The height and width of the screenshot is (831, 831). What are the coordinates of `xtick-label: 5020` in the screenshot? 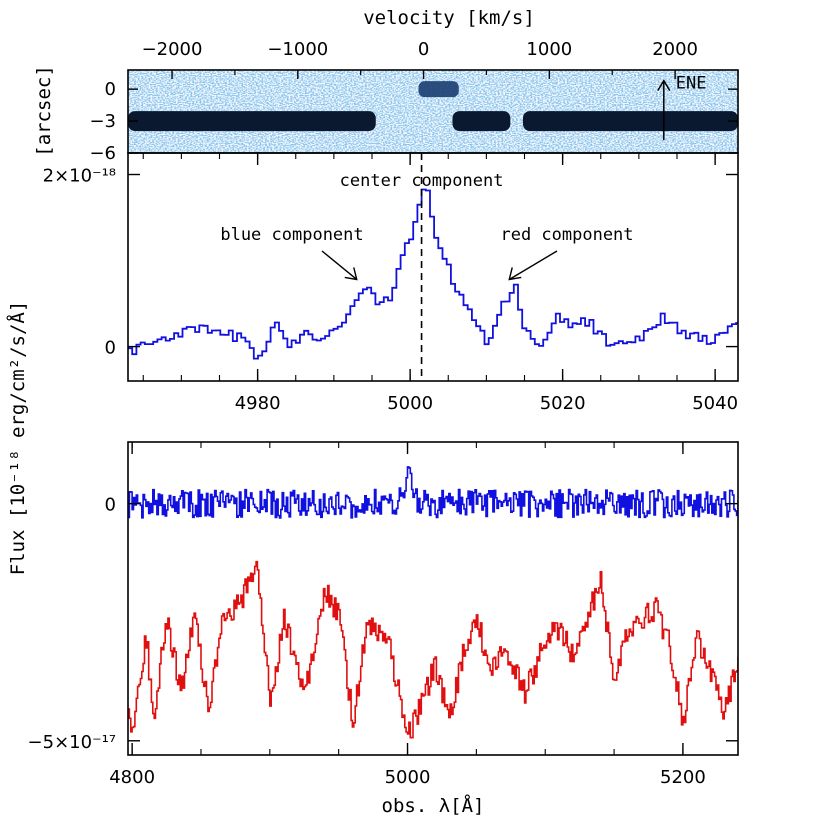 It's located at (563, 403).